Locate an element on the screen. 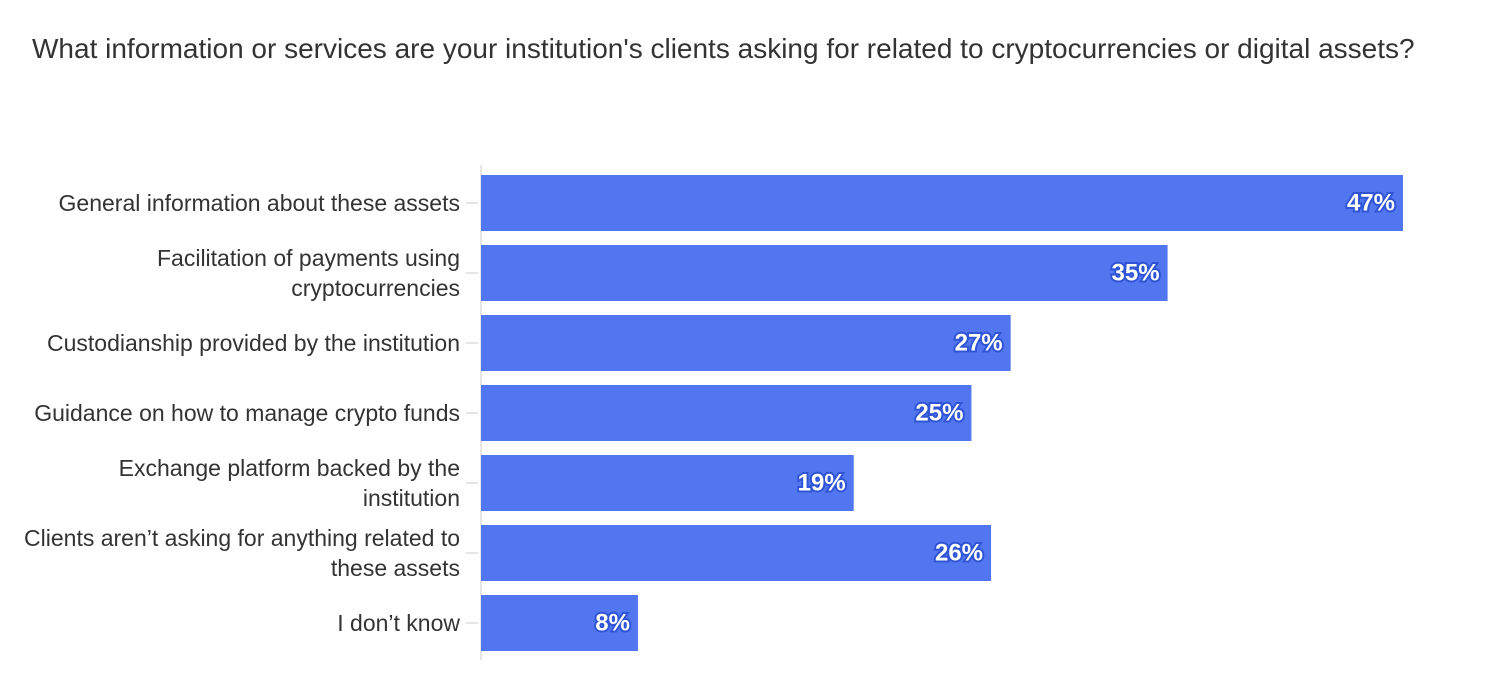  category-label: Guidance on how to manage crypto funds is located at coordinates (247, 413).